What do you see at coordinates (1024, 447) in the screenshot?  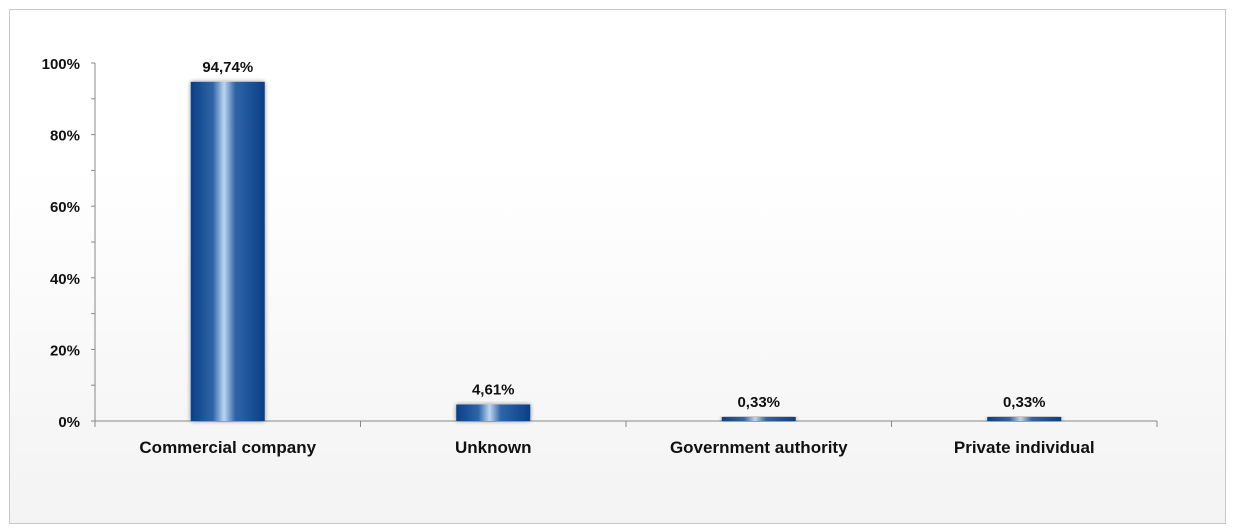 I see `x-category-label: Private individual` at bounding box center [1024, 447].